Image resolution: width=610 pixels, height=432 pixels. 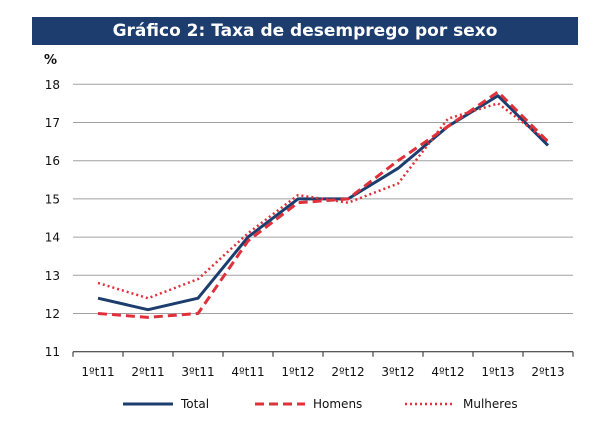 What do you see at coordinates (52, 276) in the screenshot?
I see `y-tick-label: 13` at bounding box center [52, 276].